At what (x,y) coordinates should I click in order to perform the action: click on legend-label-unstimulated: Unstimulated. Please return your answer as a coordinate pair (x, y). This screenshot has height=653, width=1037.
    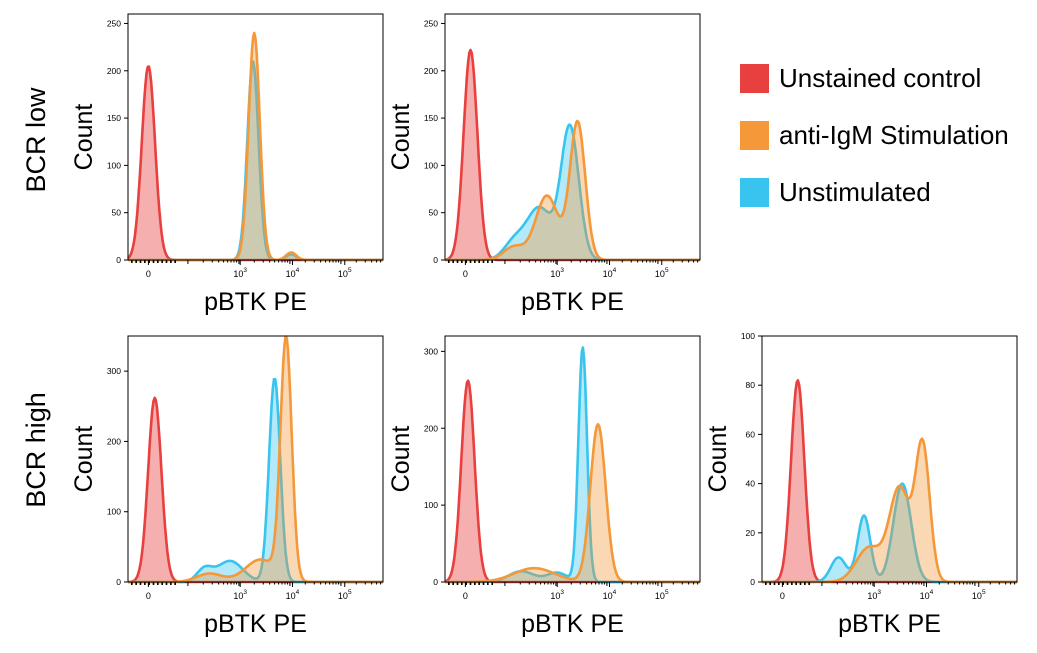
    Looking at the image, I should click on (855, 191).